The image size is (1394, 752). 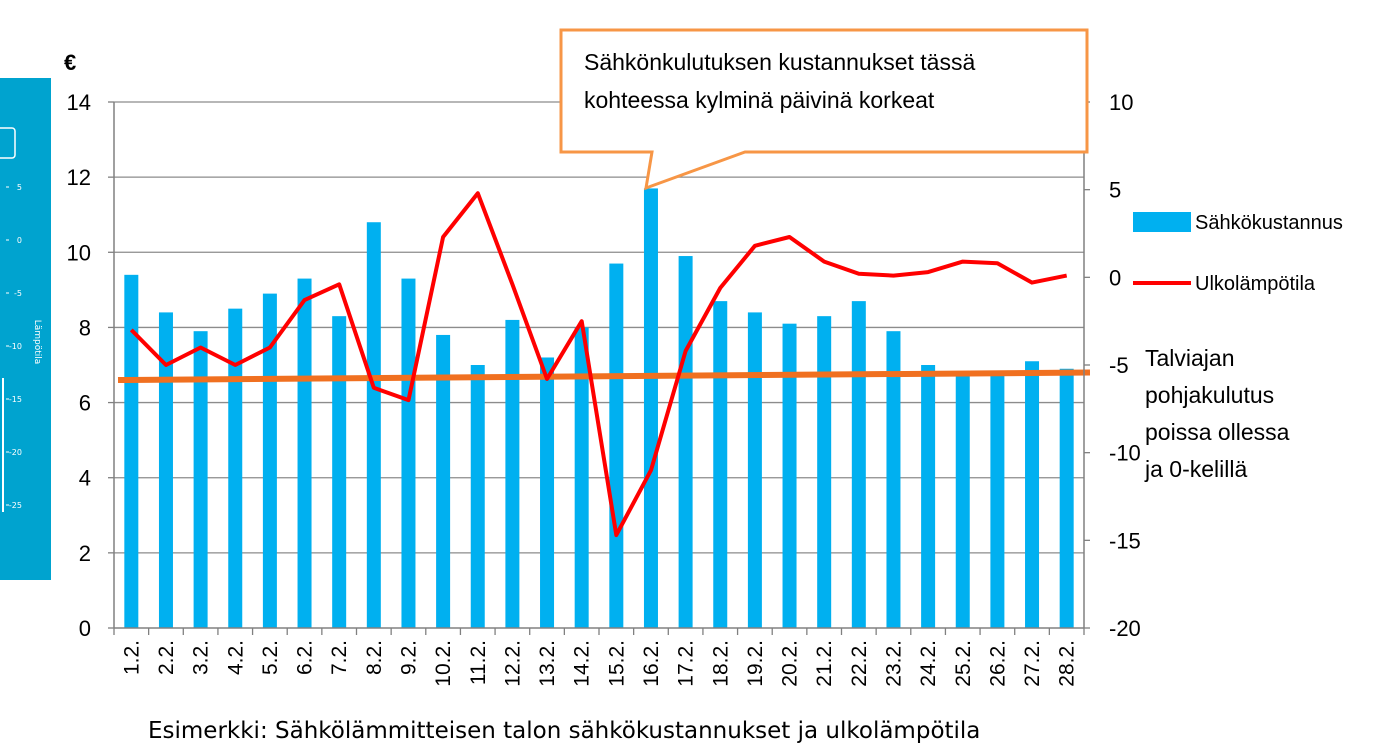 What do you see at coordinates (201, 657) in the screenshot?
I see `x-tick-label: 3.2.` at bounding box center [201, 657].